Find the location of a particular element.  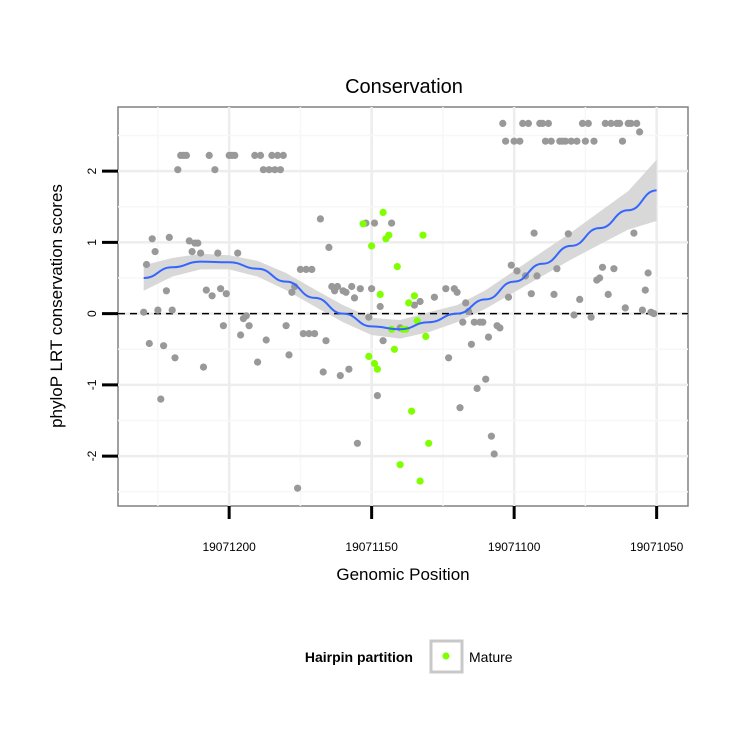

chart-title: Conservation is located at coordinates (404, 87).